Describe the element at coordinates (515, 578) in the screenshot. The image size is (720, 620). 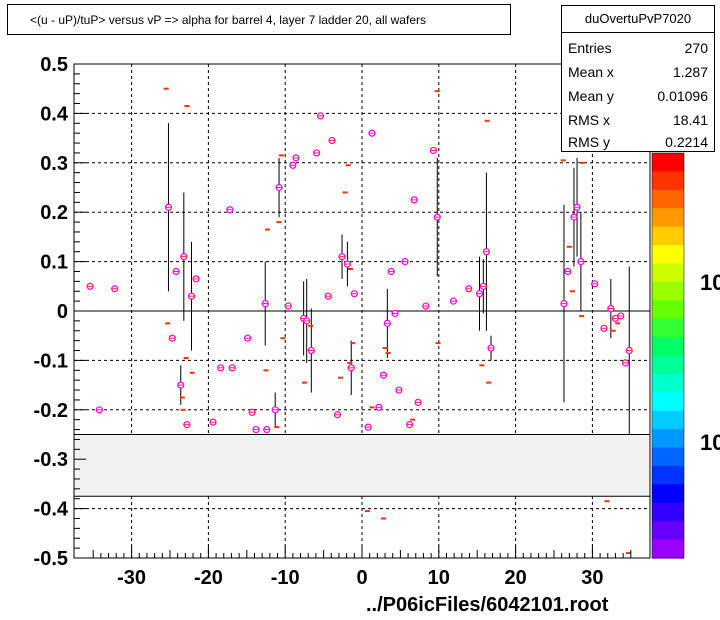
I see `x-tick-label: 20` at that location.